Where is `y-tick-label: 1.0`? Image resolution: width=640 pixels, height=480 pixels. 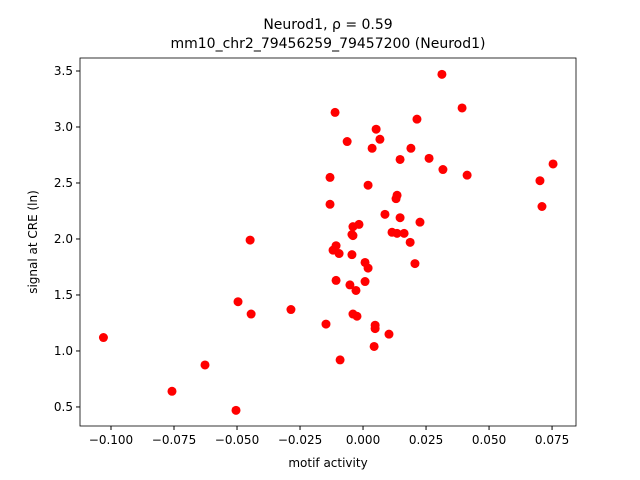
y-tick-label: 1.0 is located at coordinates (63, 351).